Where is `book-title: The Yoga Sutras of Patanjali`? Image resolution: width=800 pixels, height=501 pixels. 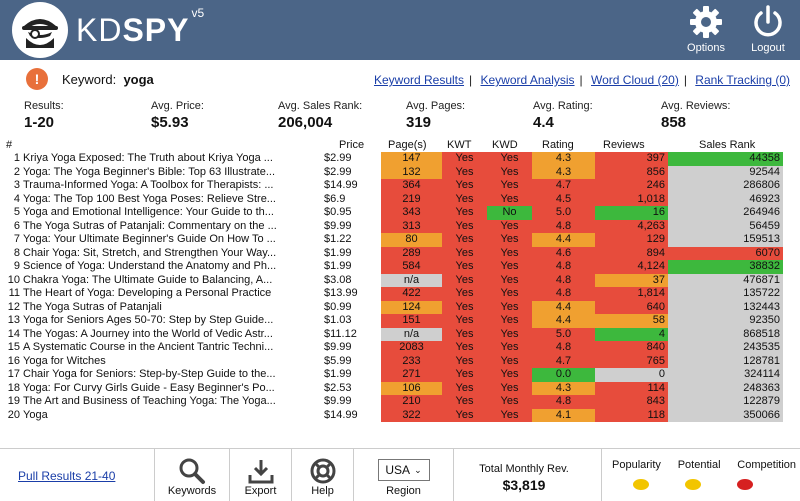
book-title: The Yoga Sutras of Patanjali is located at coordinates (92, 306).